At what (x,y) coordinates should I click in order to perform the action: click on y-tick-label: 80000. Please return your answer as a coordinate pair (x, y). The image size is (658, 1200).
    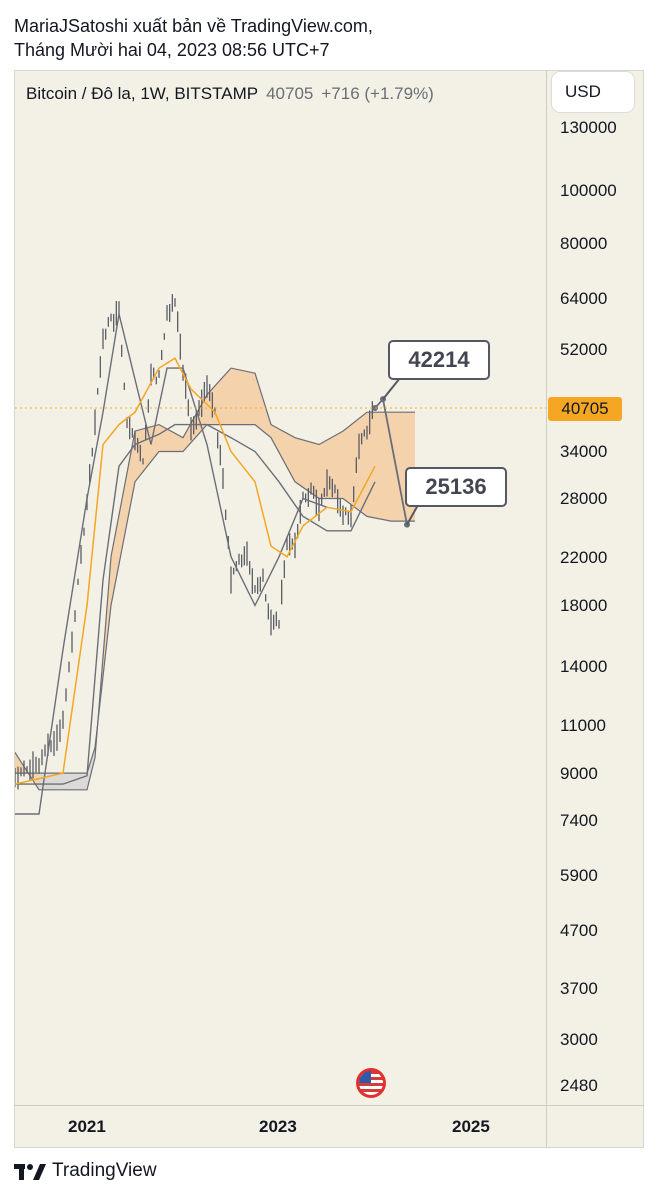
    Looking at the image, I should click on (584, 243).